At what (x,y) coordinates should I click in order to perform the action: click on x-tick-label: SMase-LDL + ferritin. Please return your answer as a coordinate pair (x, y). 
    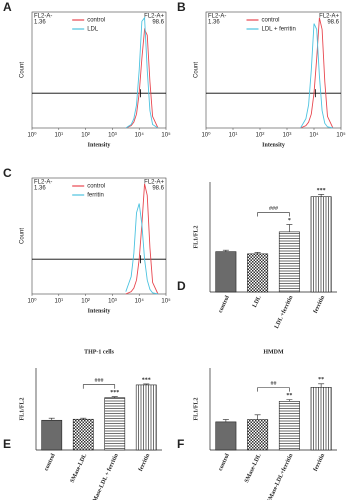
    Looking at the image, I should click on (105, 476).